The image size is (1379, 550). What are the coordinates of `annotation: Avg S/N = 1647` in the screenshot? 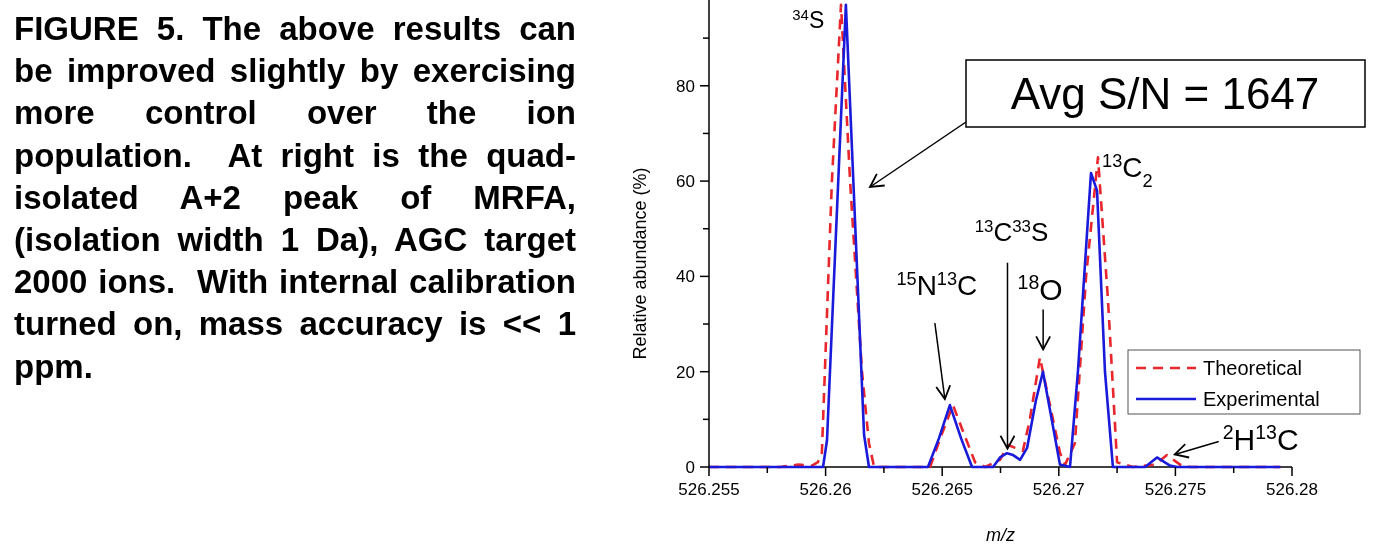 It's located at (1165, 93).